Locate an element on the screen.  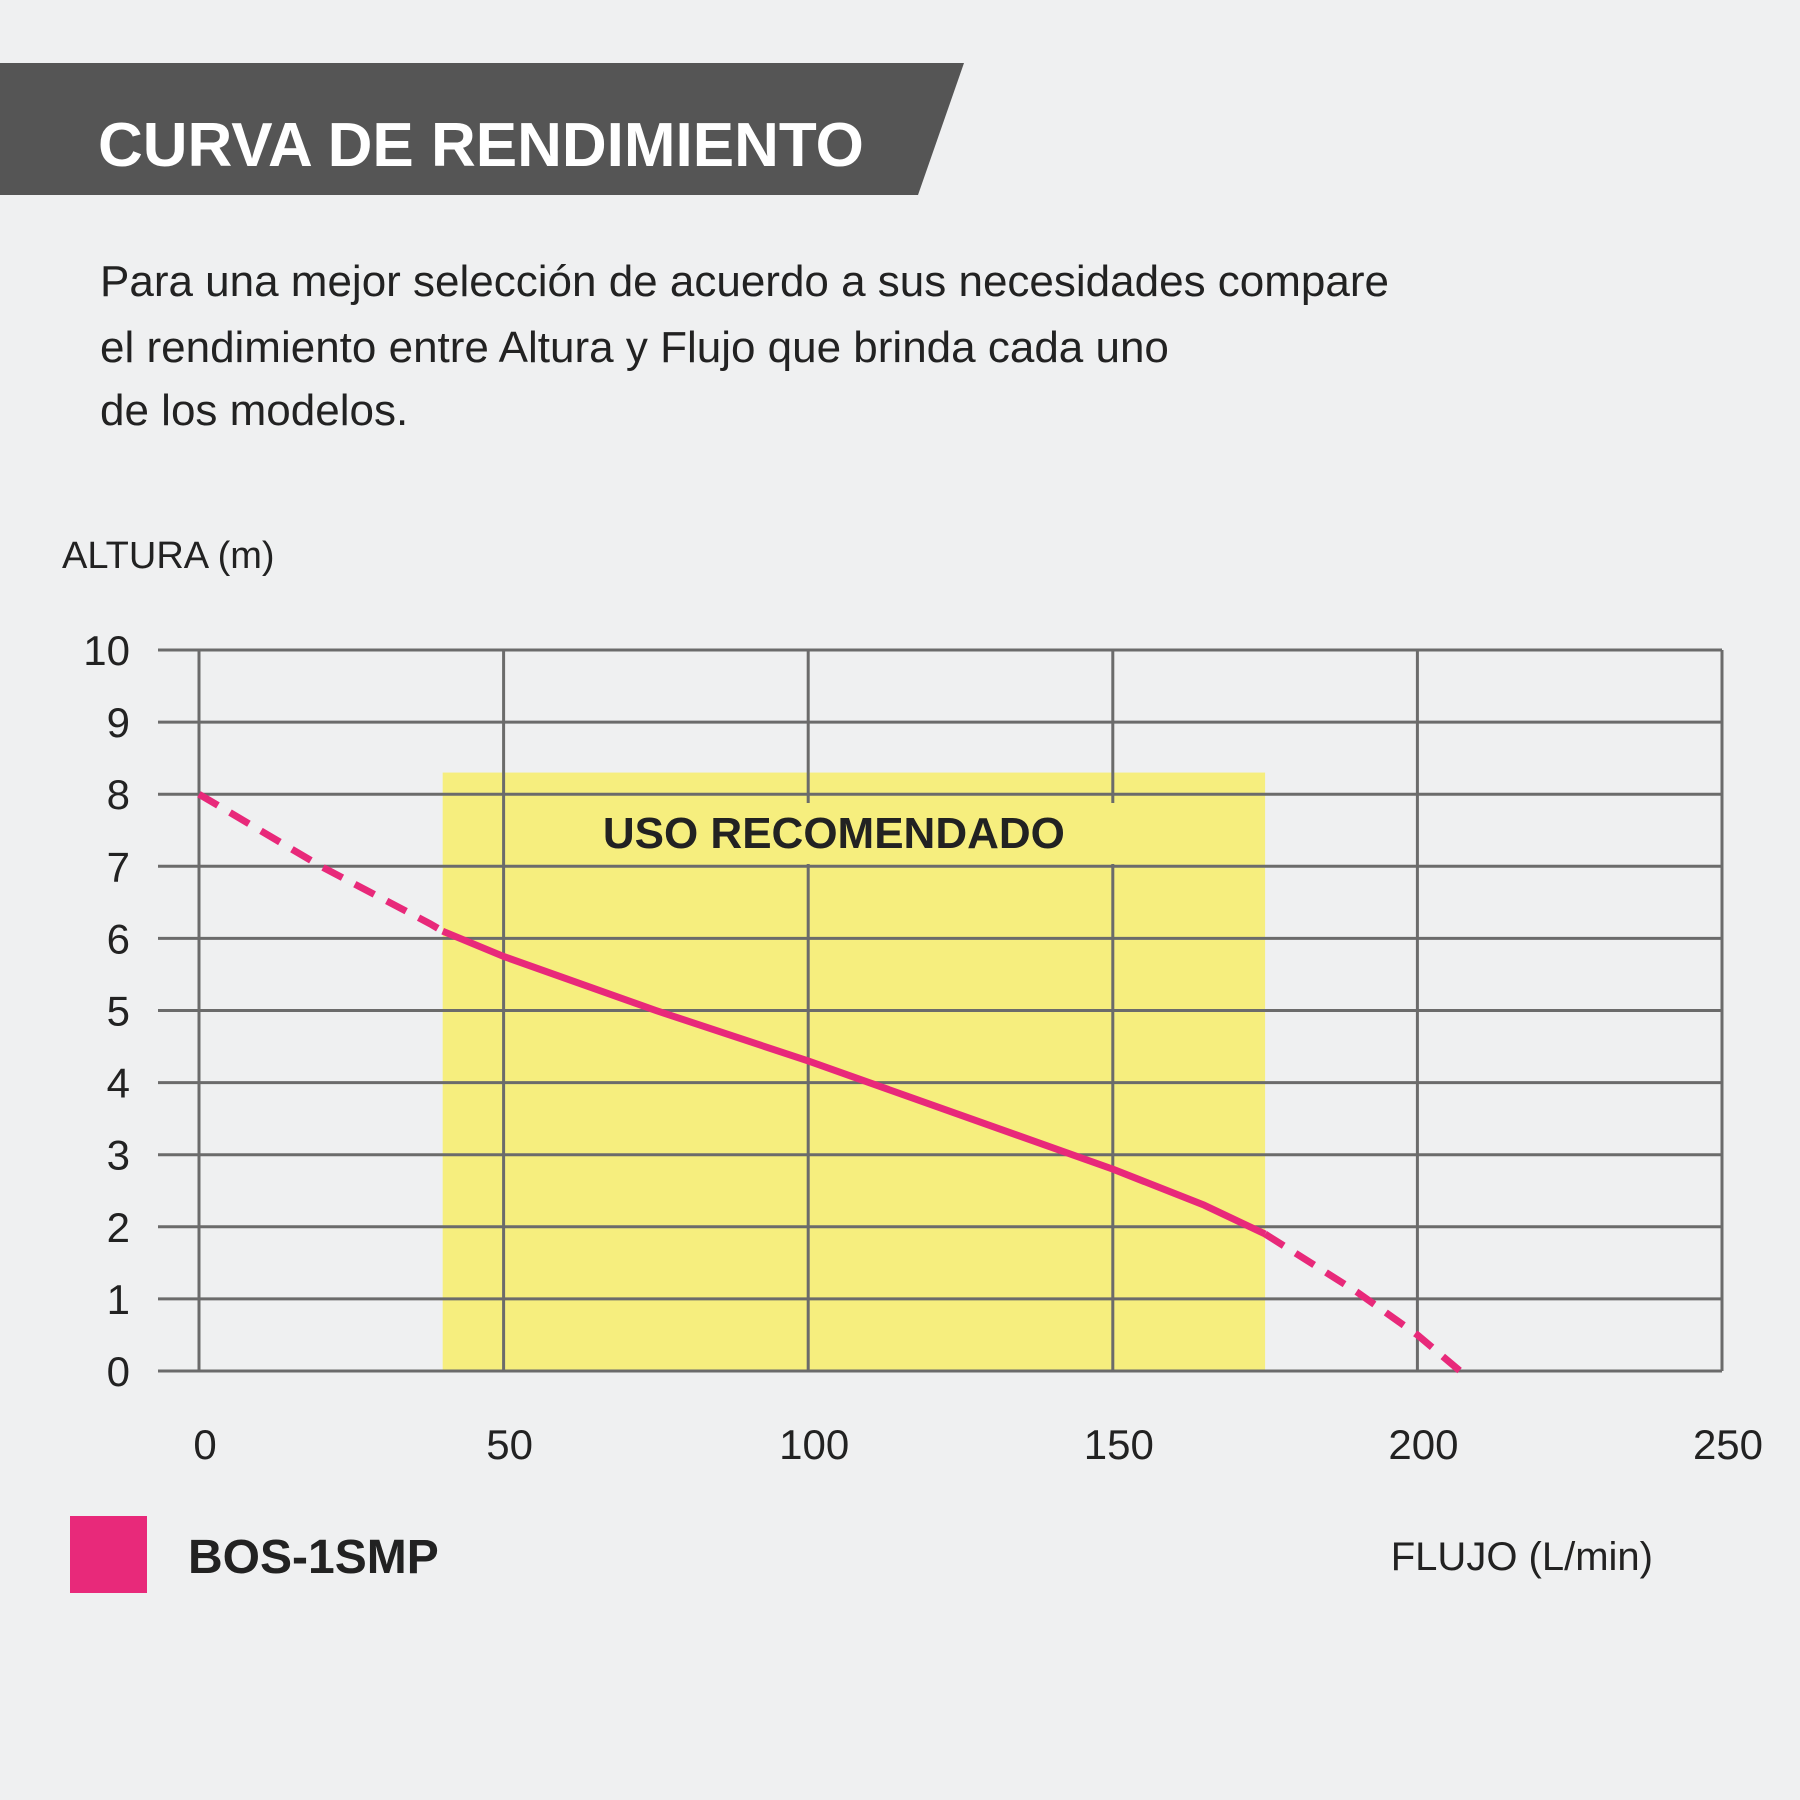
y-tick-label: 8 is located at coordinates (118, 794).